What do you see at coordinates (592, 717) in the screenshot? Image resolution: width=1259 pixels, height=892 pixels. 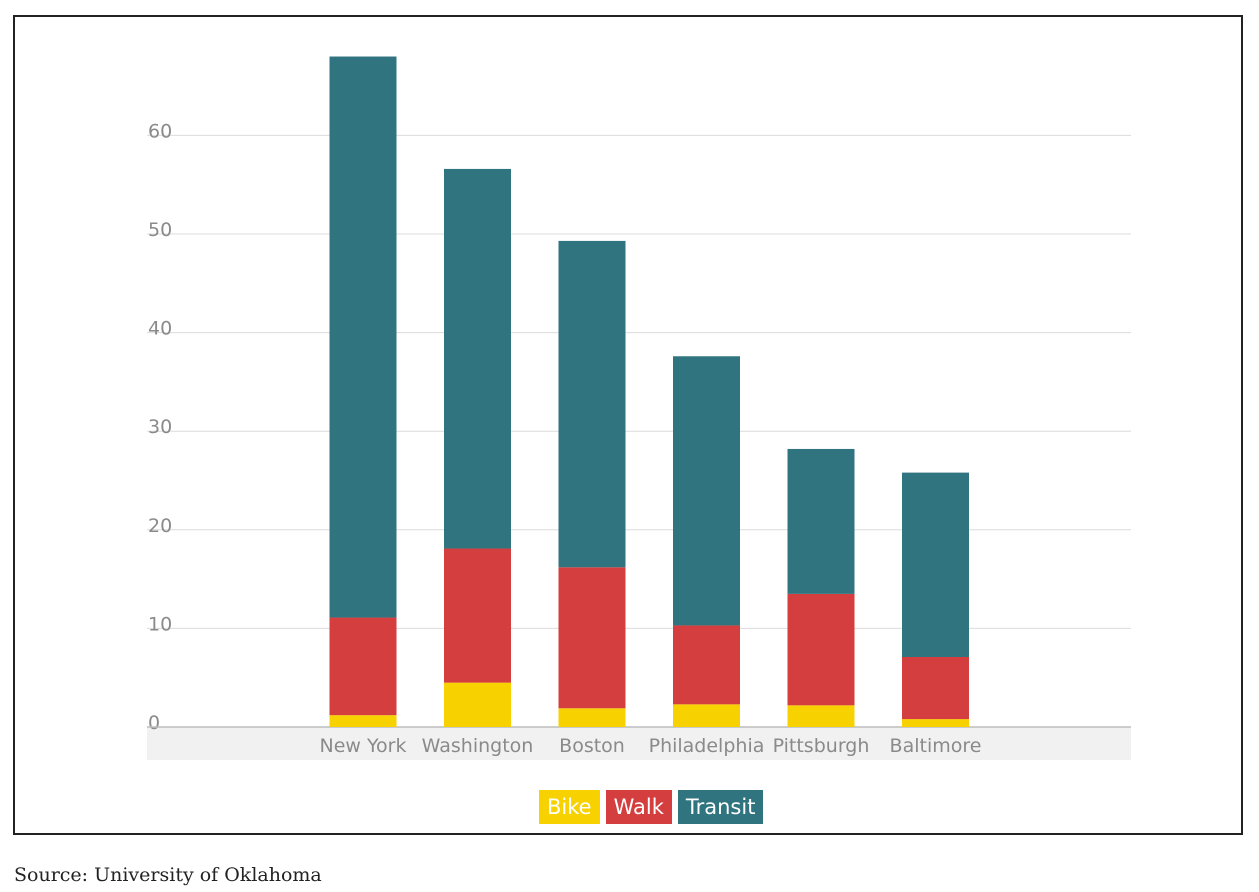 I see `bar-bike-boston` at bounding box center [592, 717].